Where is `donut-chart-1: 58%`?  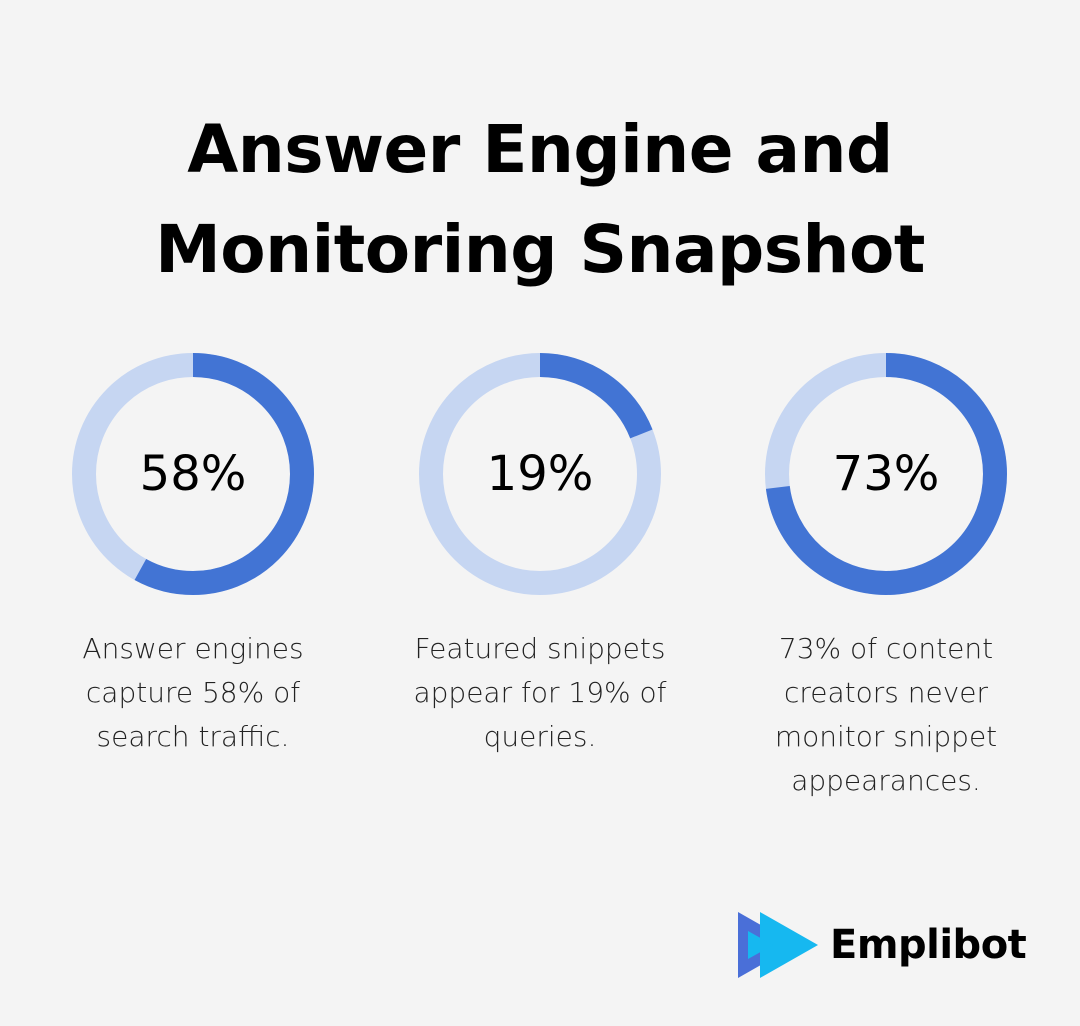 donut-chart-1: 58% is located at coordinates (193, 474).